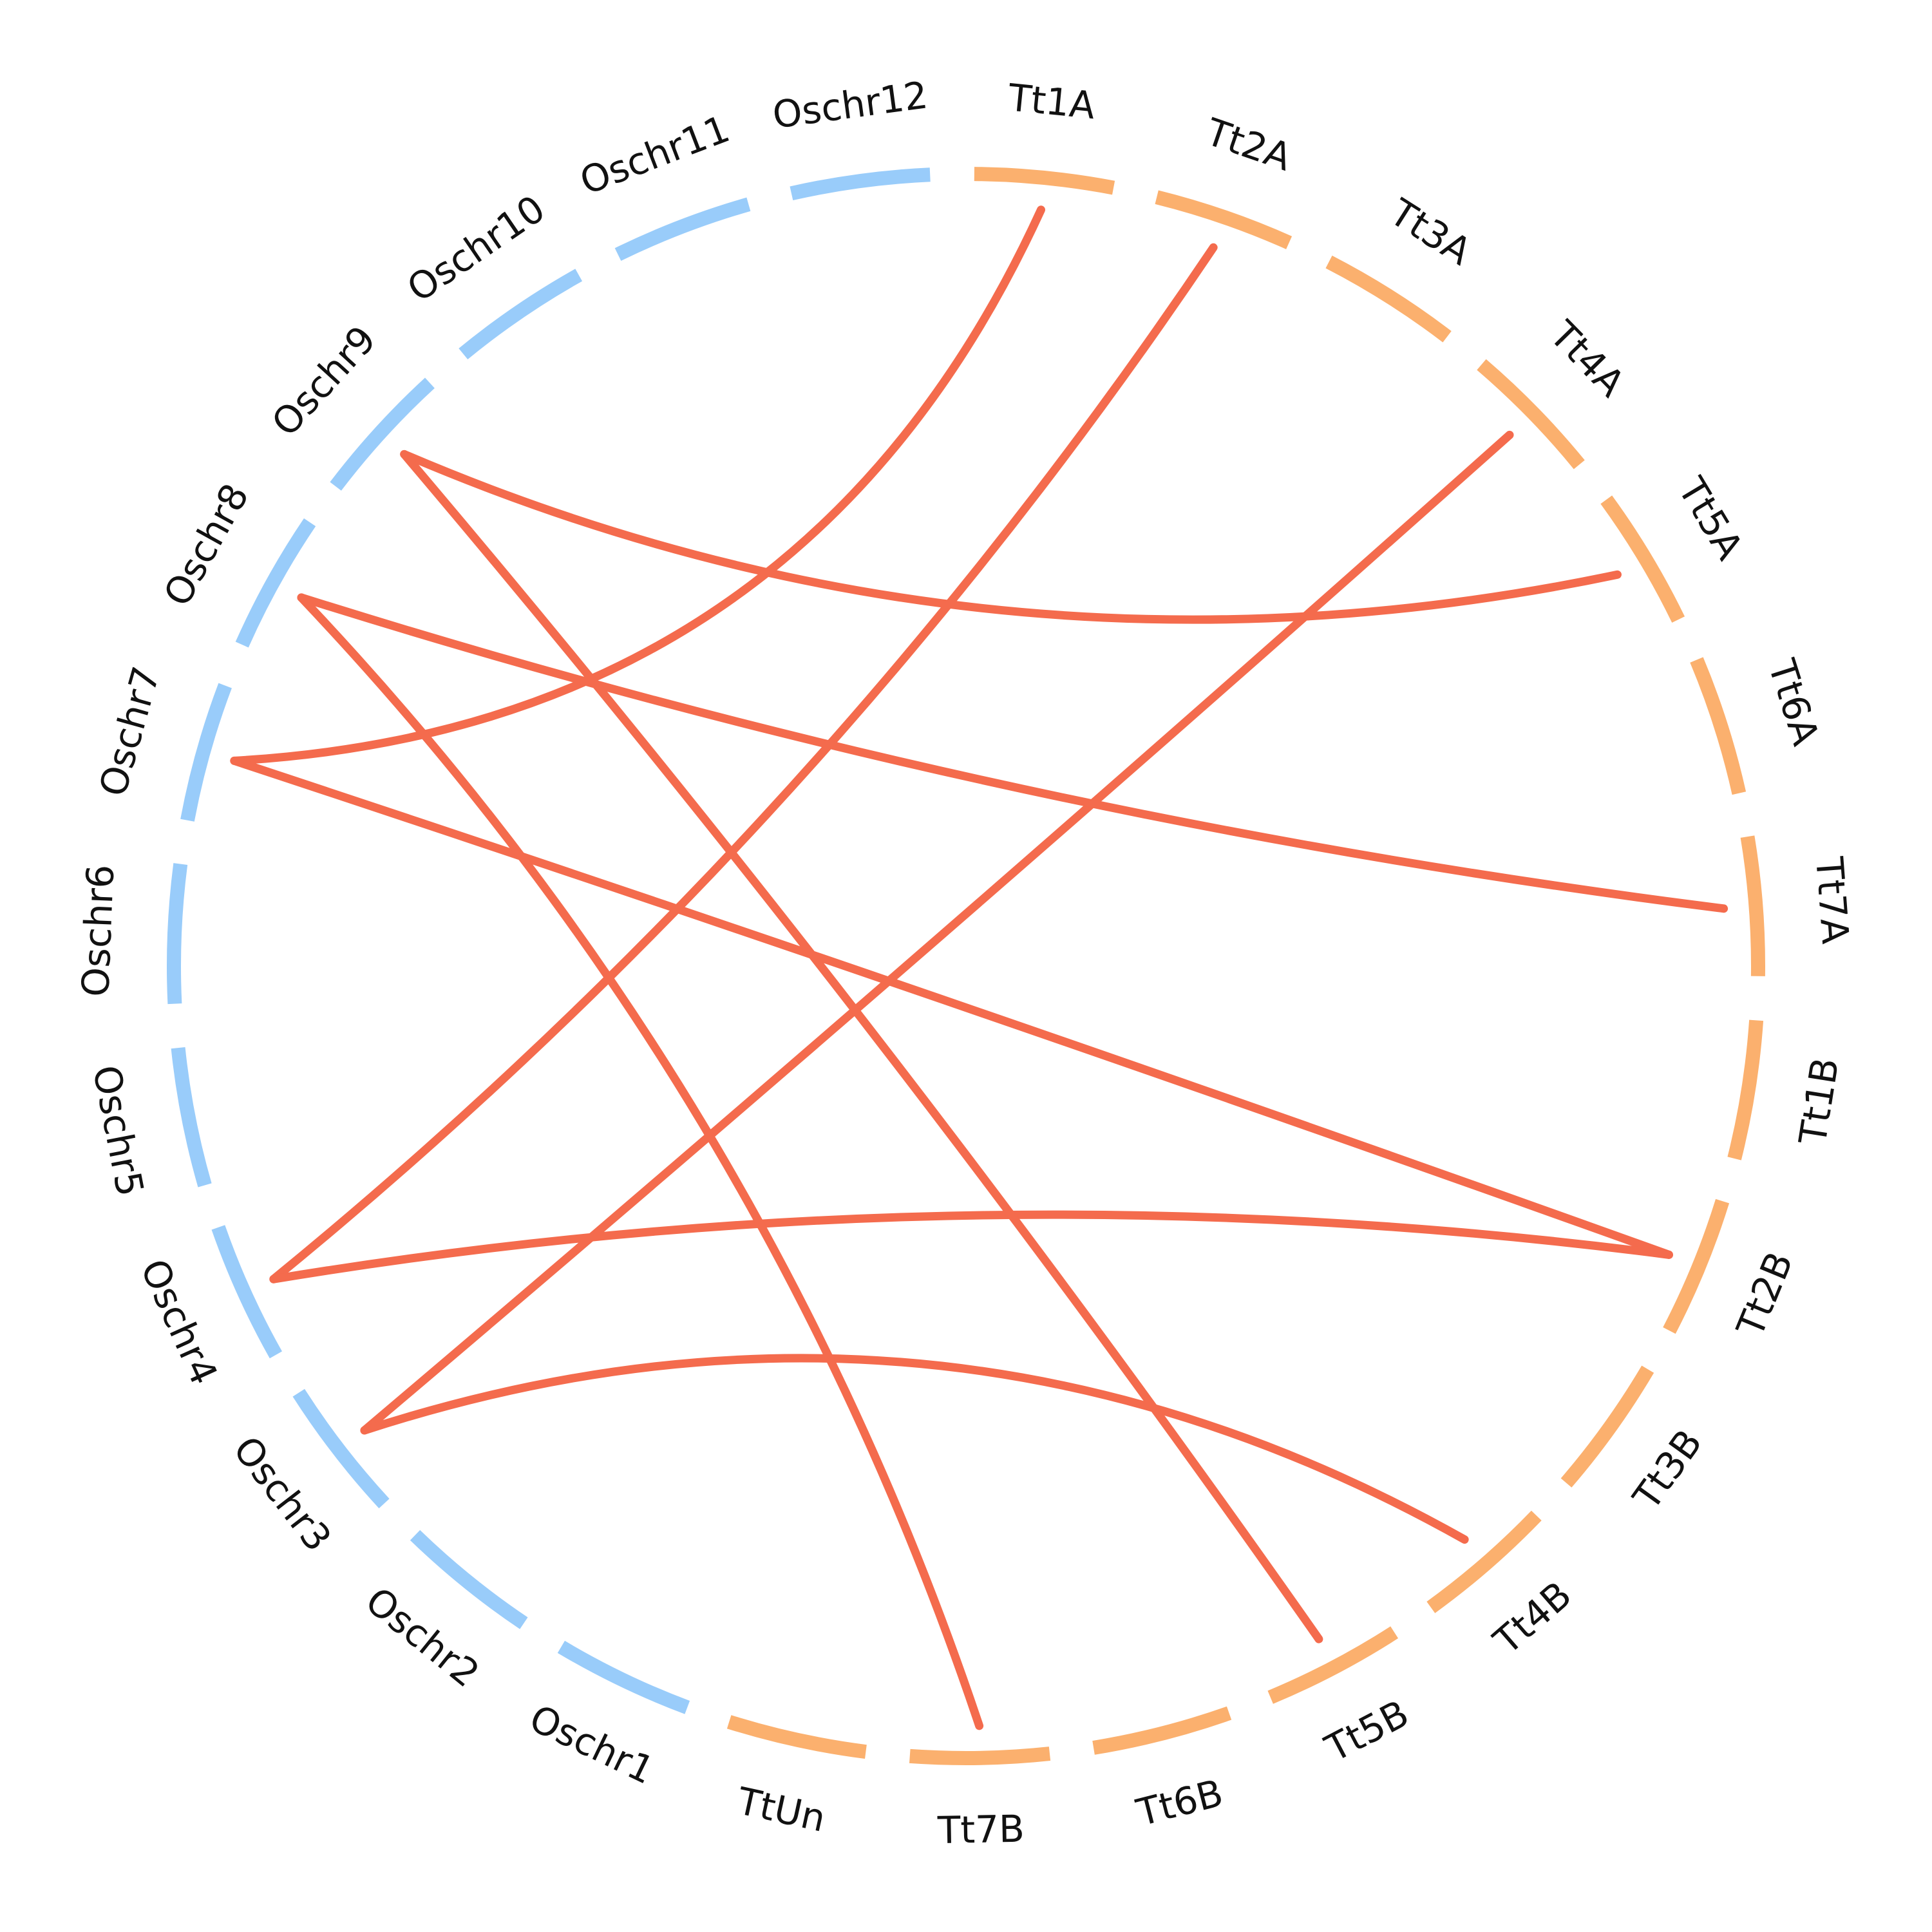  Describe the element at coordinates (177, 934) in the screenshot. I see `chromosome-segment-oschr6` at that location.